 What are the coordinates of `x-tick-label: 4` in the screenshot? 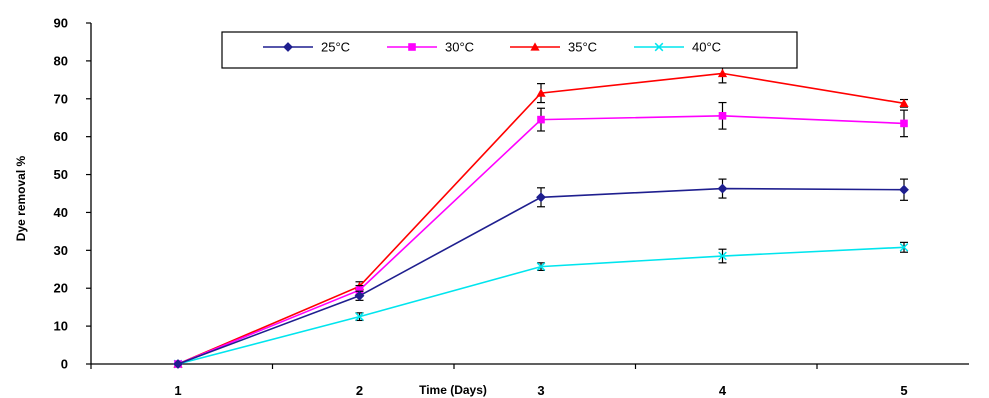 It's located at (723, 390).